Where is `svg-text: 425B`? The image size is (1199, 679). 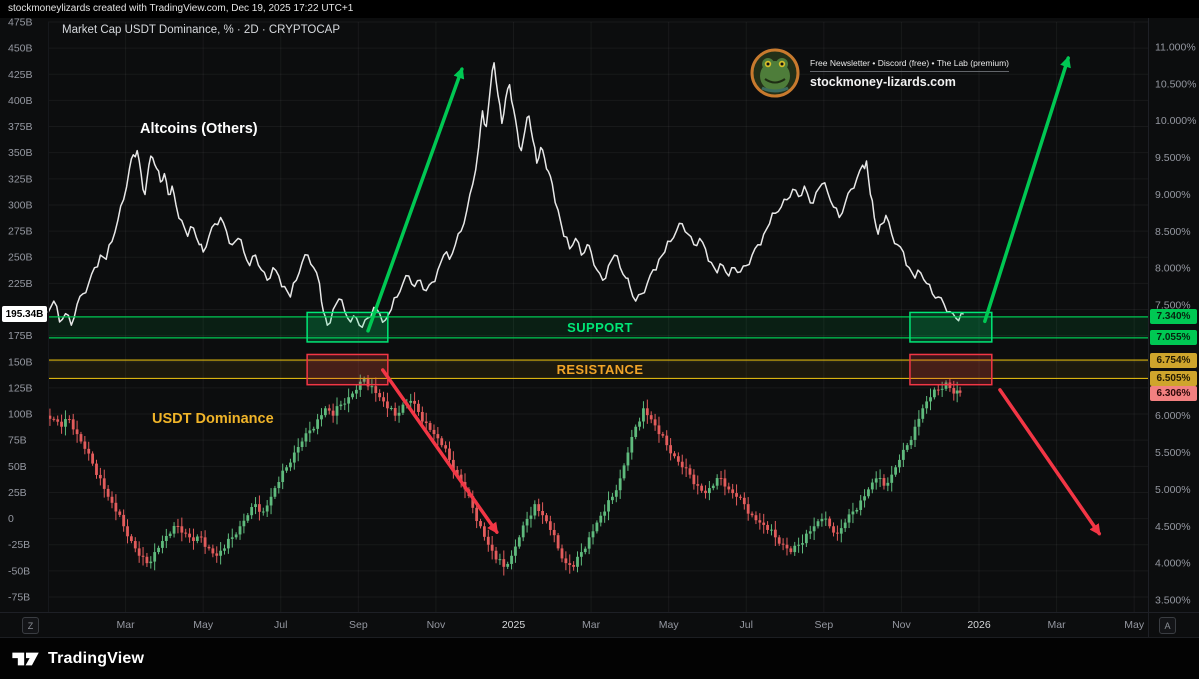 svg-text: 425B is located at coordinates (20, 75).